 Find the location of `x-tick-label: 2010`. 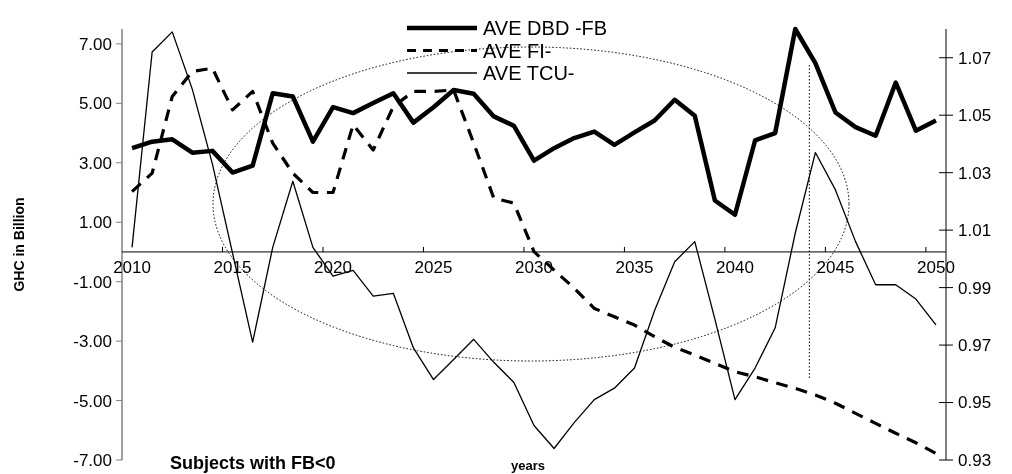

x-tick-label: 2010 is located at coordinates (132, 267).